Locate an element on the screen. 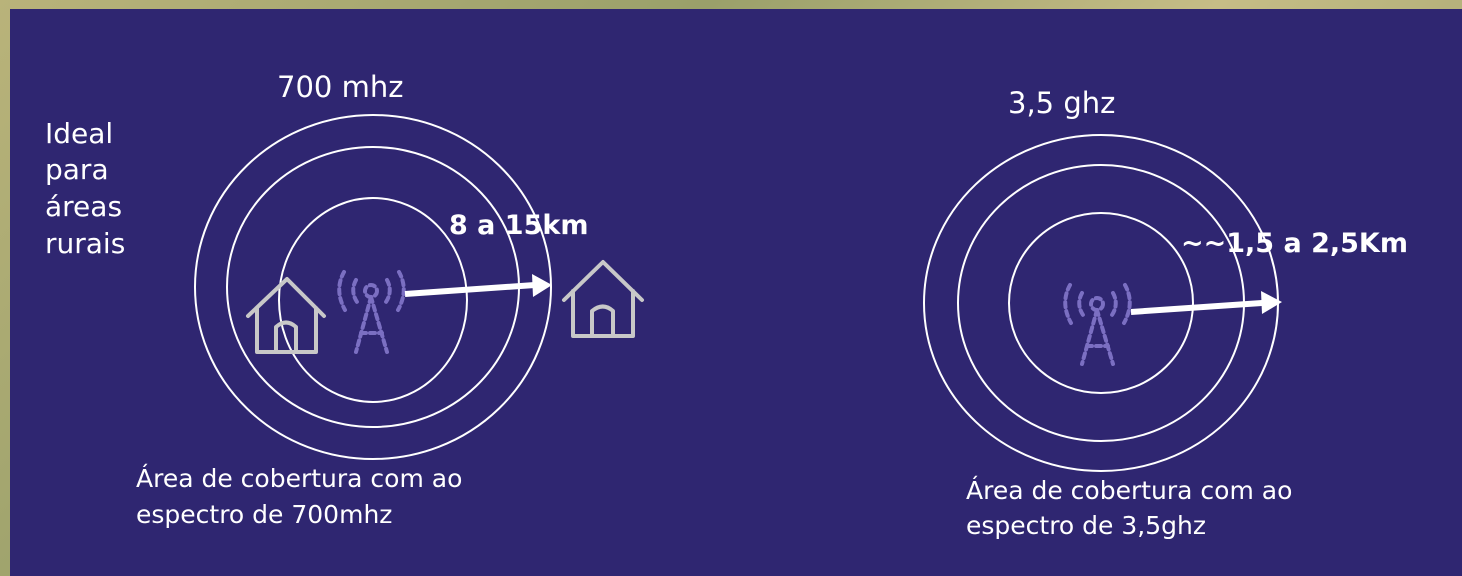  range-arrow-3-5ghz is located at coordinates (1206, 302).